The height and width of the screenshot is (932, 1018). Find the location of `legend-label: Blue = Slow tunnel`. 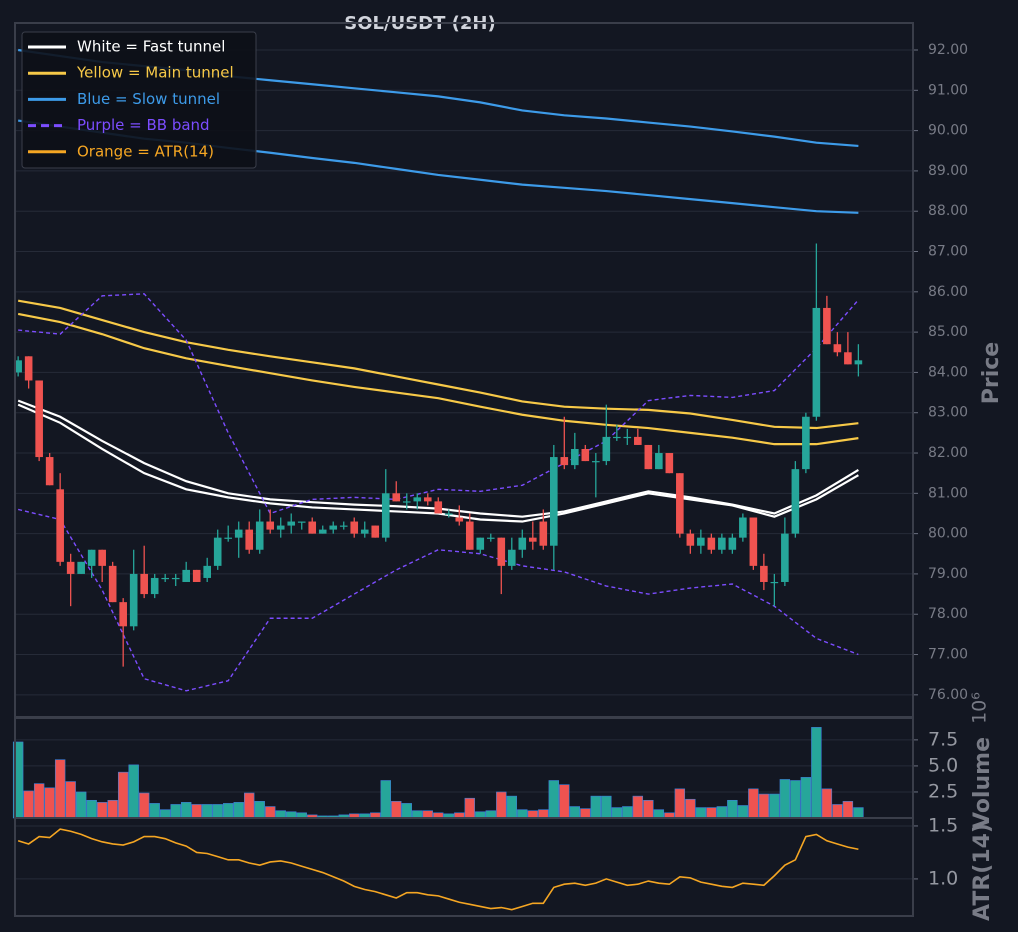

legend-label: Blue = Slow tunnel is located at coordinates (148, 99).